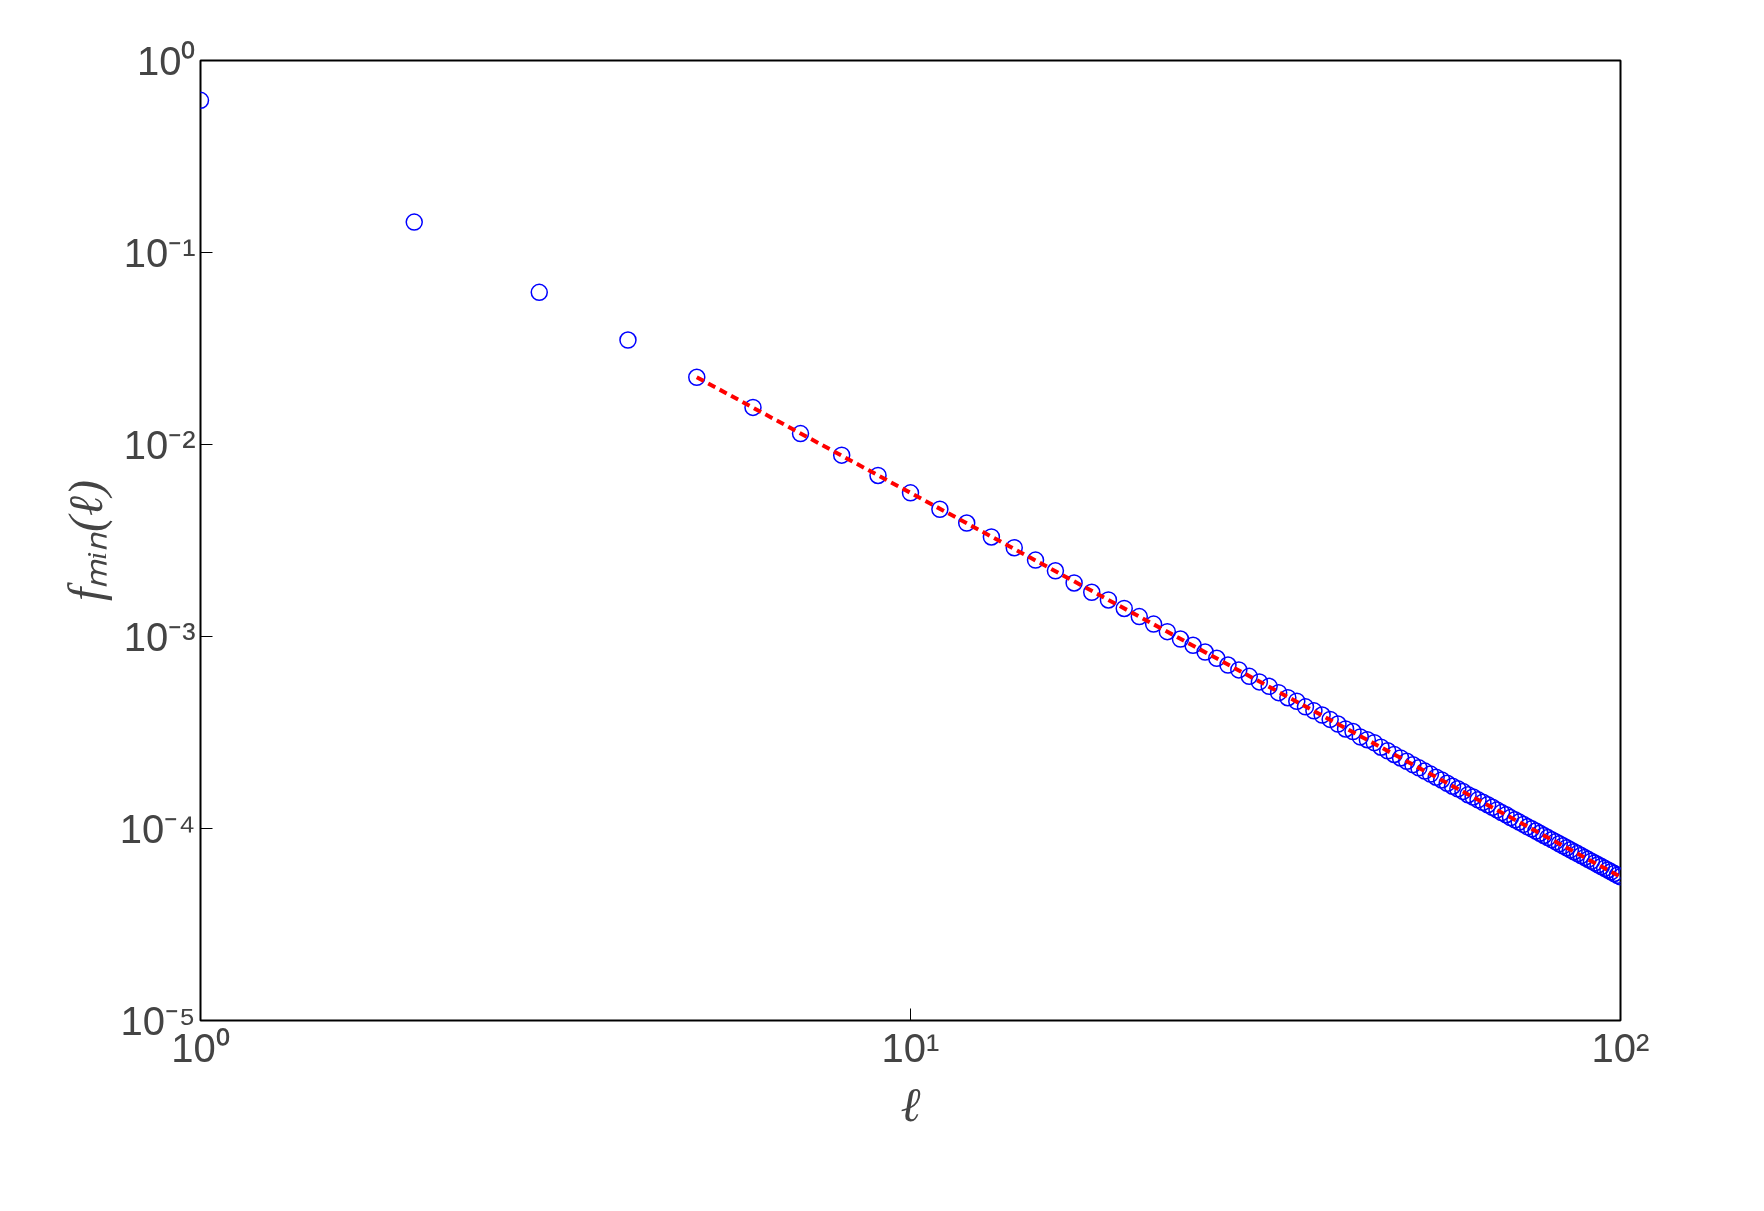 The height and width of the screenshot is (1211, 1764). Describe the element at coordinates (159, 444) in the screenshot. I see `y-tick-label: 10⁻²` at that location.